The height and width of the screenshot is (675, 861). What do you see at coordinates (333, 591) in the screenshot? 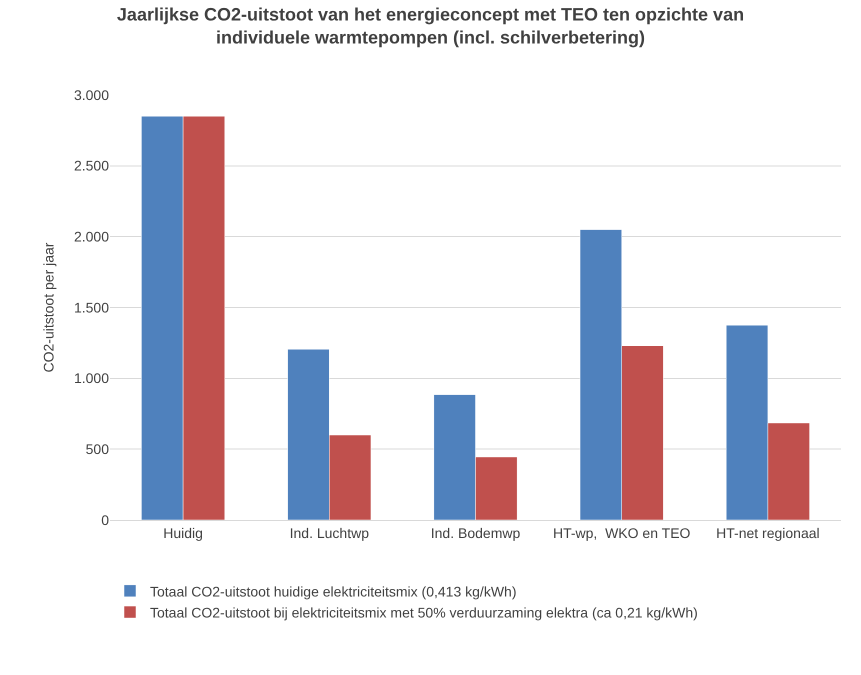
I see `legend-label: Totaal CO2-uitstoot huidige elektriciteitsmix (0,413 kg/kWh)` at bounding box center [333, 591].